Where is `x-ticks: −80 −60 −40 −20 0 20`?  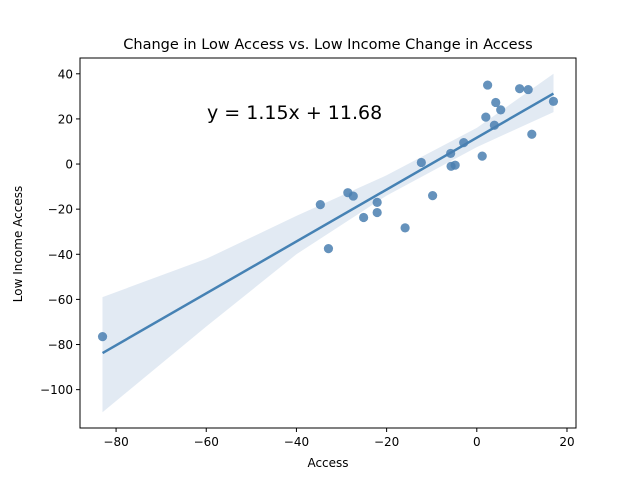 x-ticks: −80 −60 −40 −20 0 20 is located at coordinates (339, 438).